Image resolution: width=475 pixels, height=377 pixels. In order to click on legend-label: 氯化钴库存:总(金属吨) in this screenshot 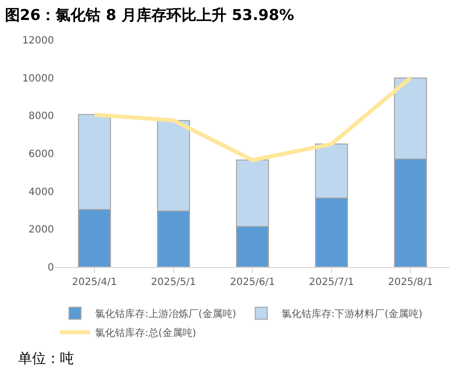, I will do `click(145, 333)`.